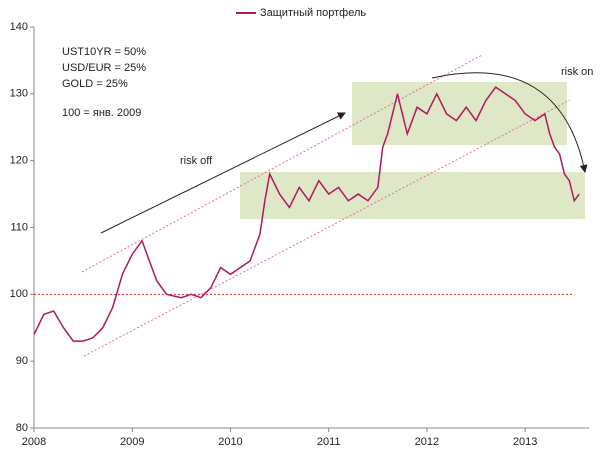 Image resolution: width=600 pixels, height=456 pixels. What do you see at coordinates (34, 442) in the screenshot?
I see `x-tick-label: 2008` at bounding box center [34, 442].